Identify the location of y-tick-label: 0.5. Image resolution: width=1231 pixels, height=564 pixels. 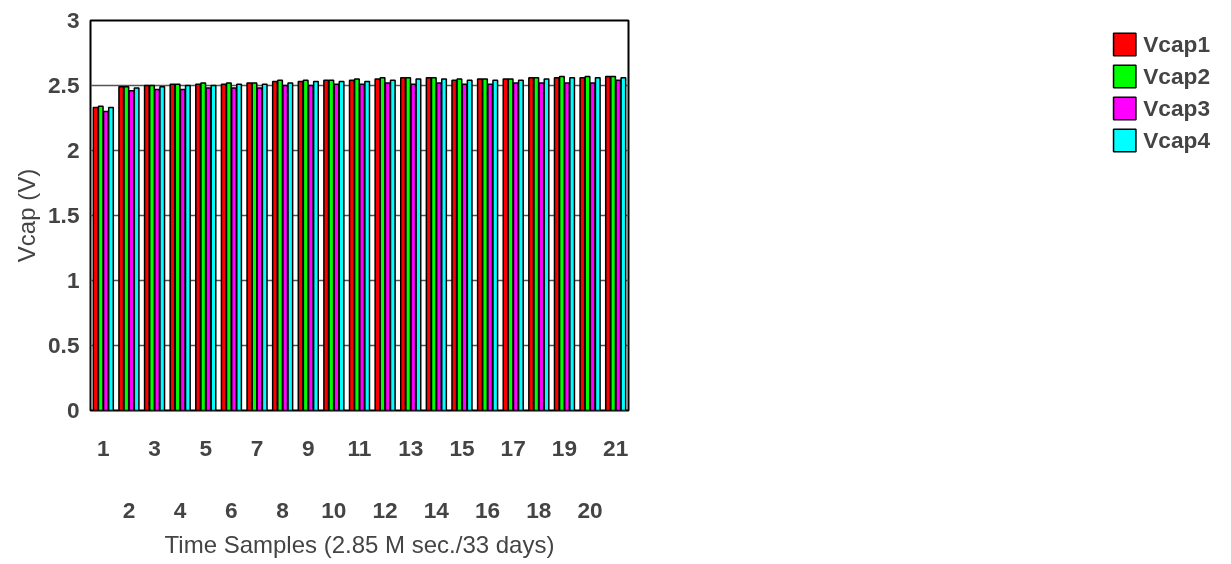
(64, 345).